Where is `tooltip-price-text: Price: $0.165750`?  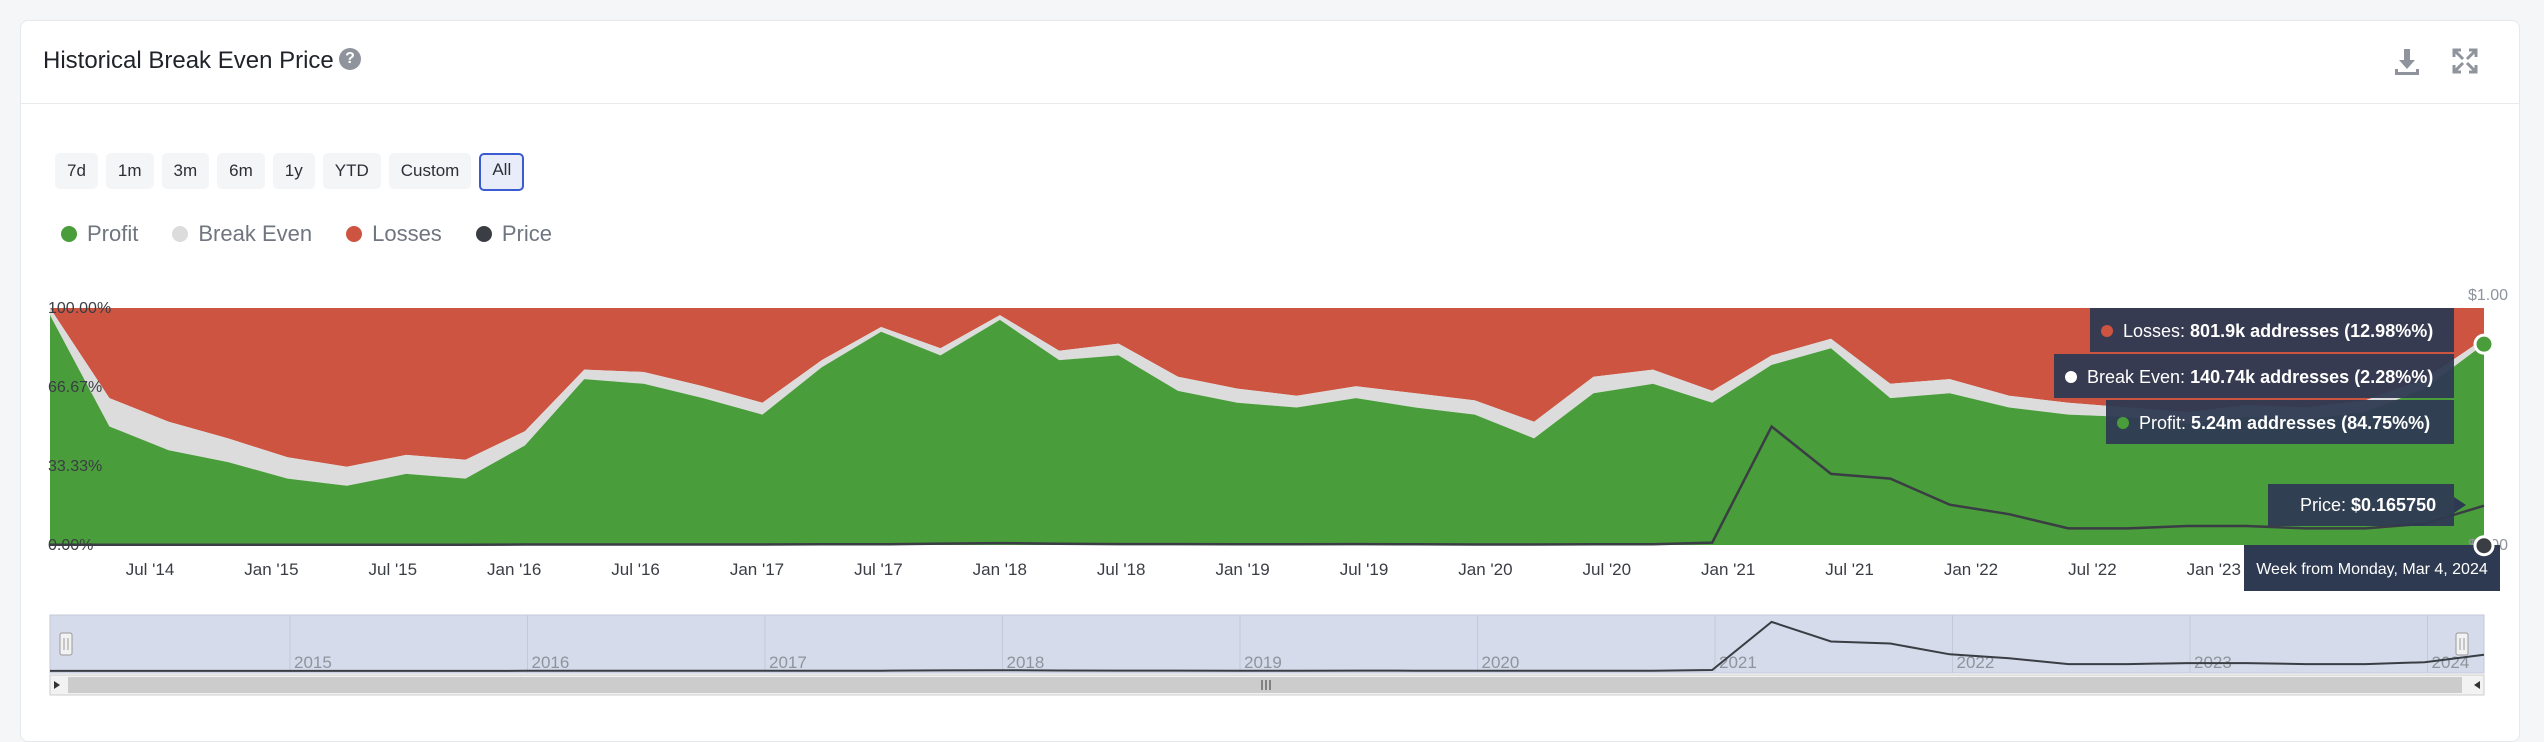
tooltip-price-text: Price: $0.165750 is located at coordinates (2368, 505).